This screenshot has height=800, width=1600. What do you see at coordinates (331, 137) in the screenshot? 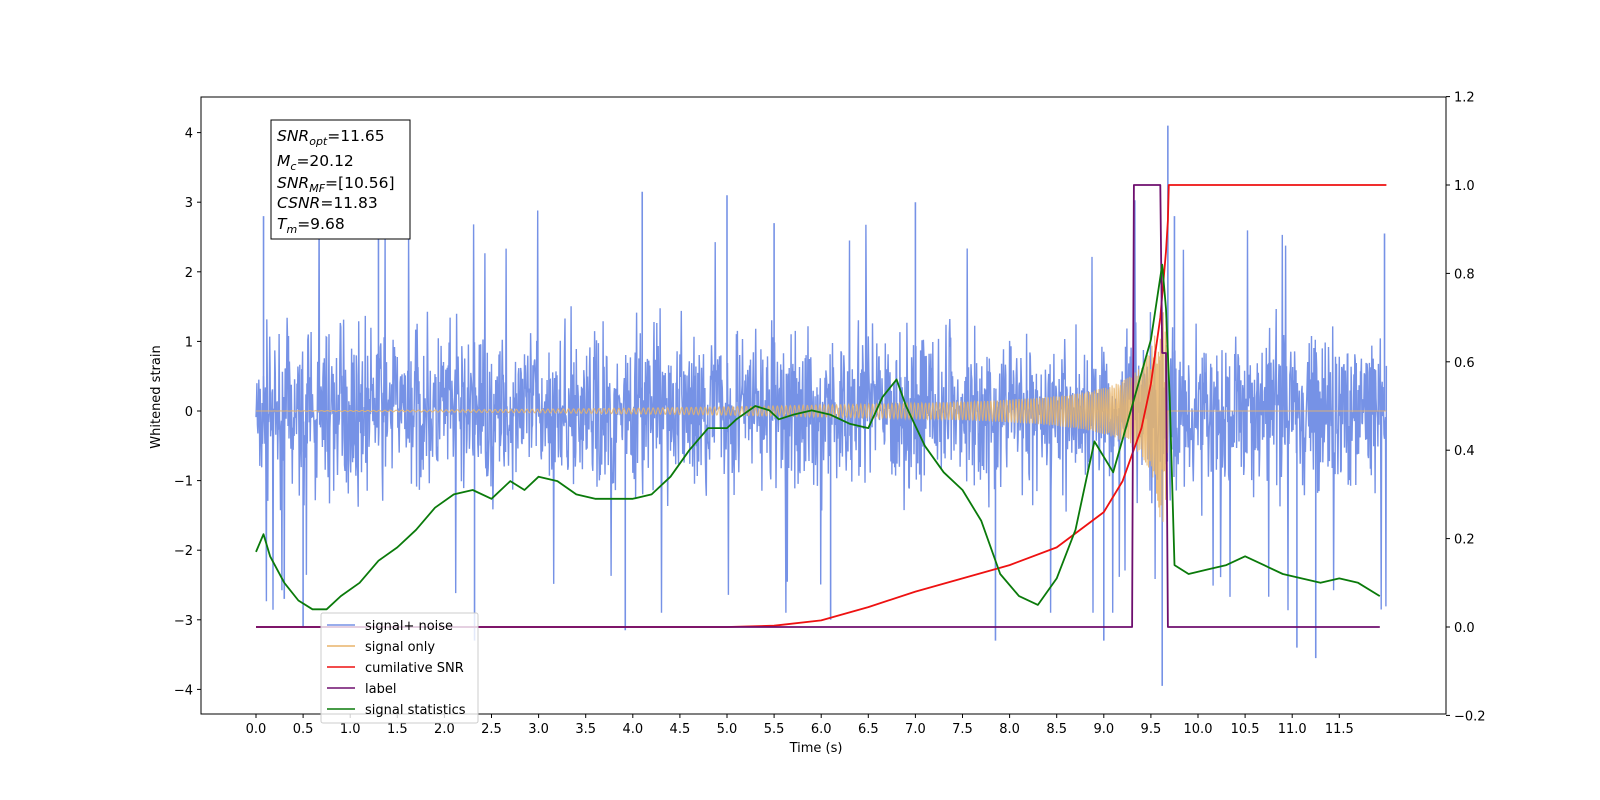
I see `annotation-line-snr-opt: SNRopt=11.65` at bounding box center [331, 137].